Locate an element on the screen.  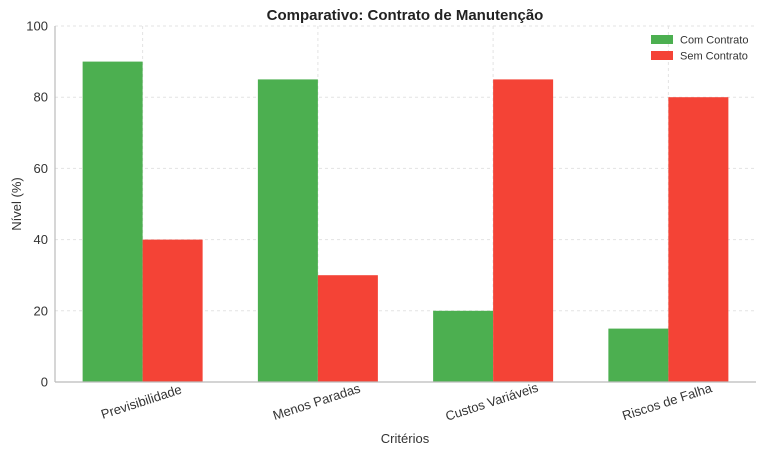
x-tick-label: Menos Paradas is located at coordinates (317, 401).